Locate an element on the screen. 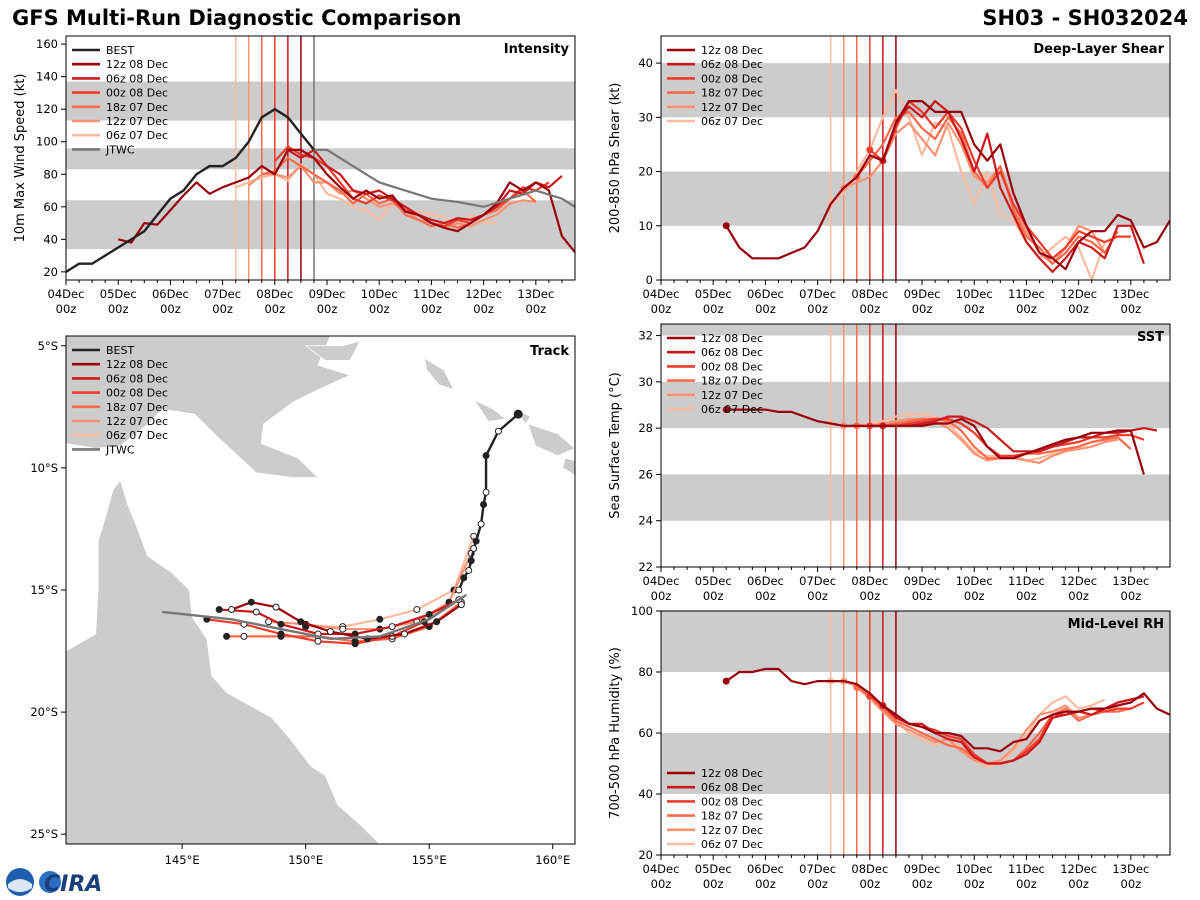 This screenshot has width=1200, height=900. x-tick-label: 04Dec is located at coordinates (661, 869).